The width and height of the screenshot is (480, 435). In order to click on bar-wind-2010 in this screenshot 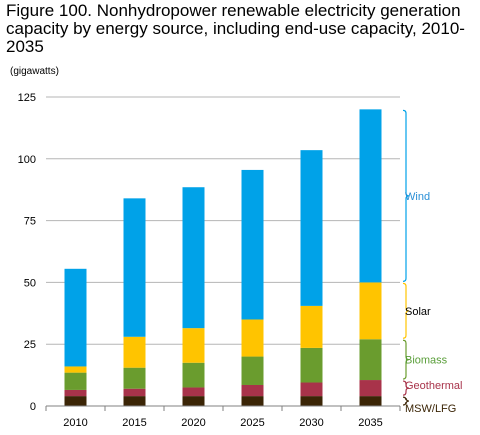, I will do `click(75, 317)`.